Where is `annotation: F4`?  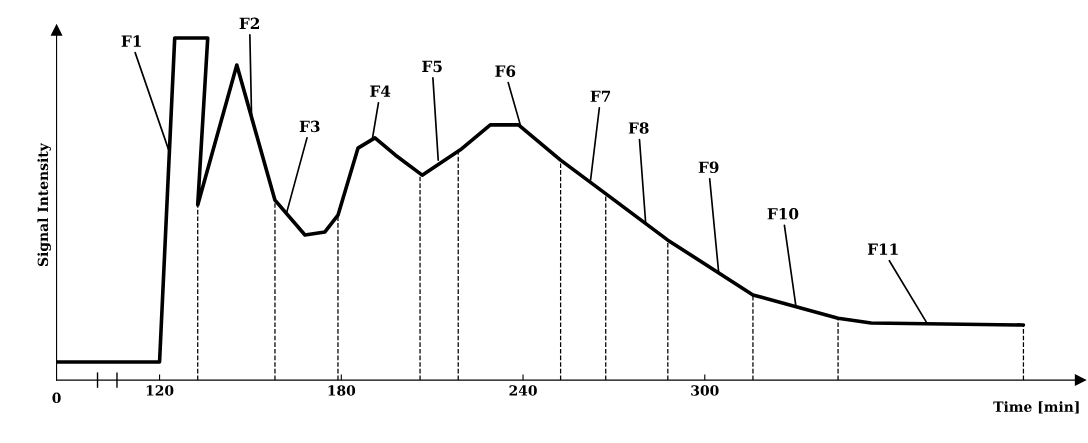 annotation: F4 is located at coordinates (380, 91).